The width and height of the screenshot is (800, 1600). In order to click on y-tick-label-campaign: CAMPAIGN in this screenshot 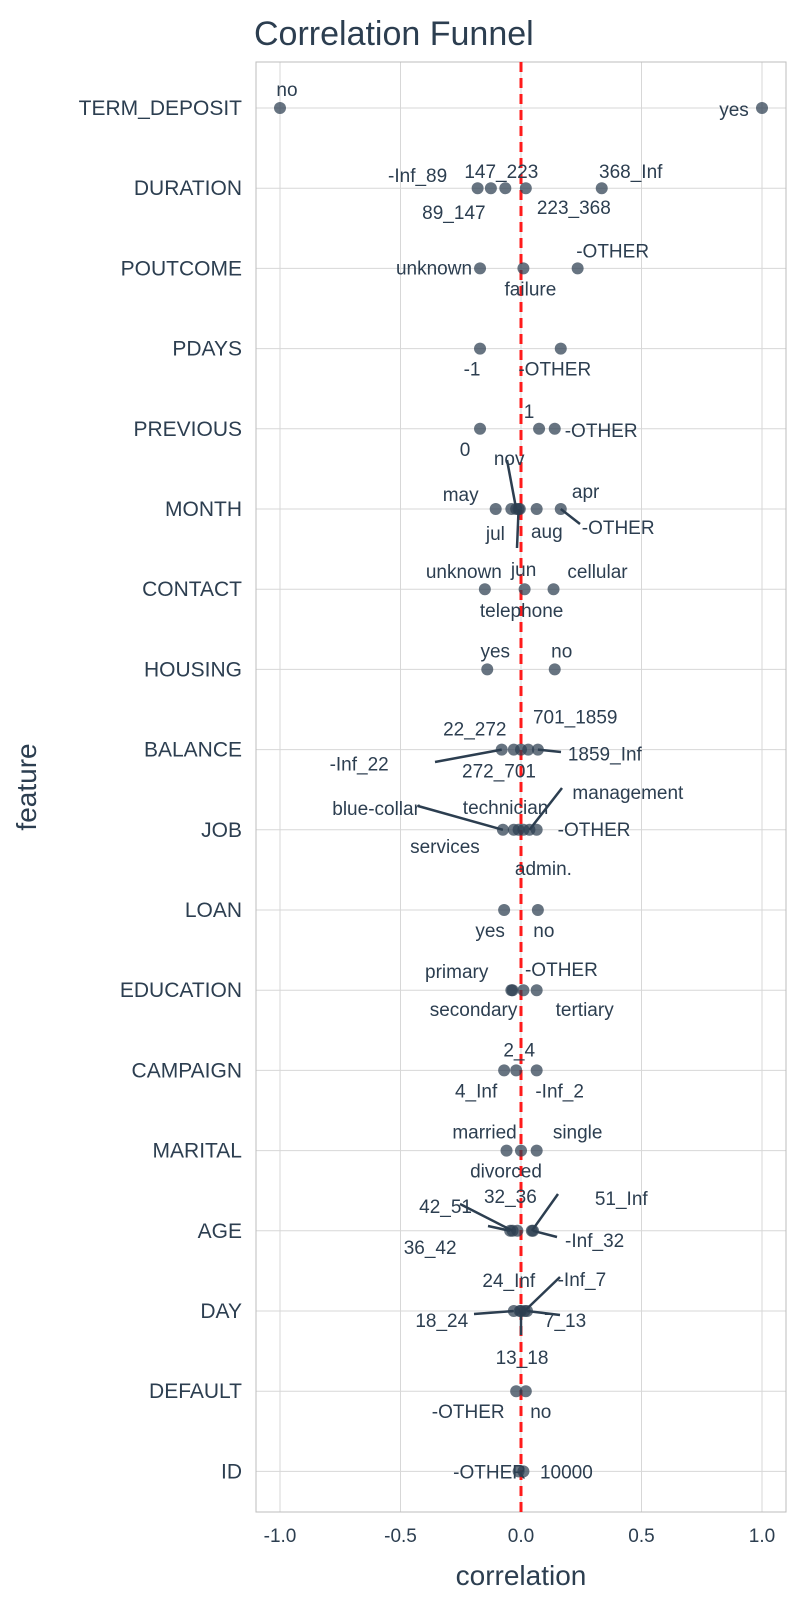, I will do `click(187, 1070)`.